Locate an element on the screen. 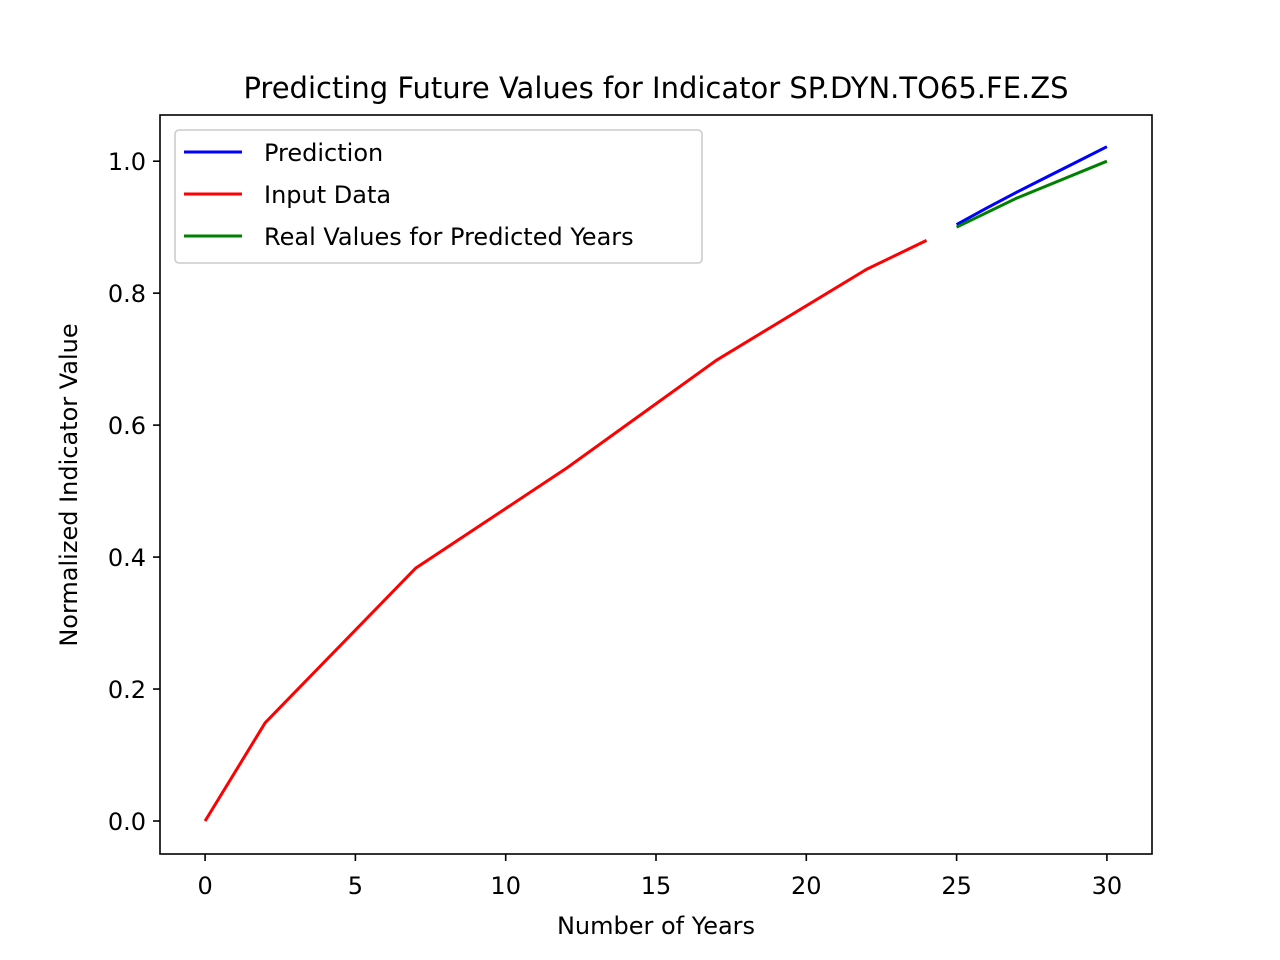  y-axis-label: Normalized Indicator Value is located at coordinates (69, 484).